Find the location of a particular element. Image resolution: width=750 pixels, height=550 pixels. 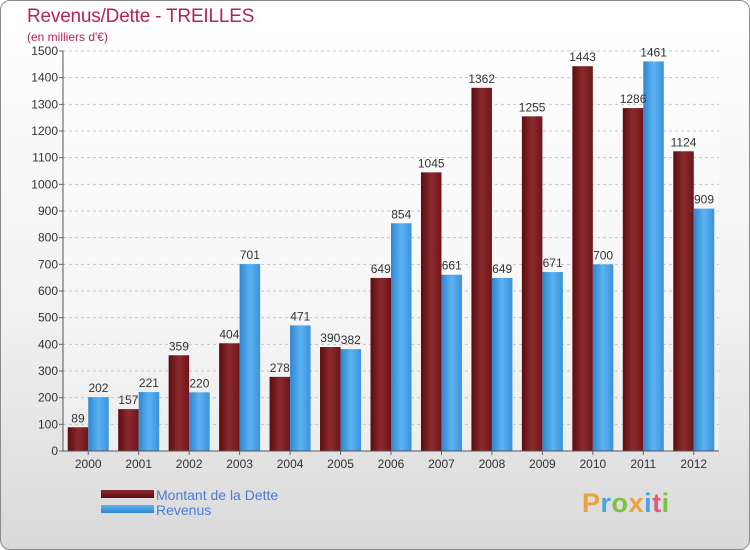

data-label: 382 is located at coordinates (351, 340).